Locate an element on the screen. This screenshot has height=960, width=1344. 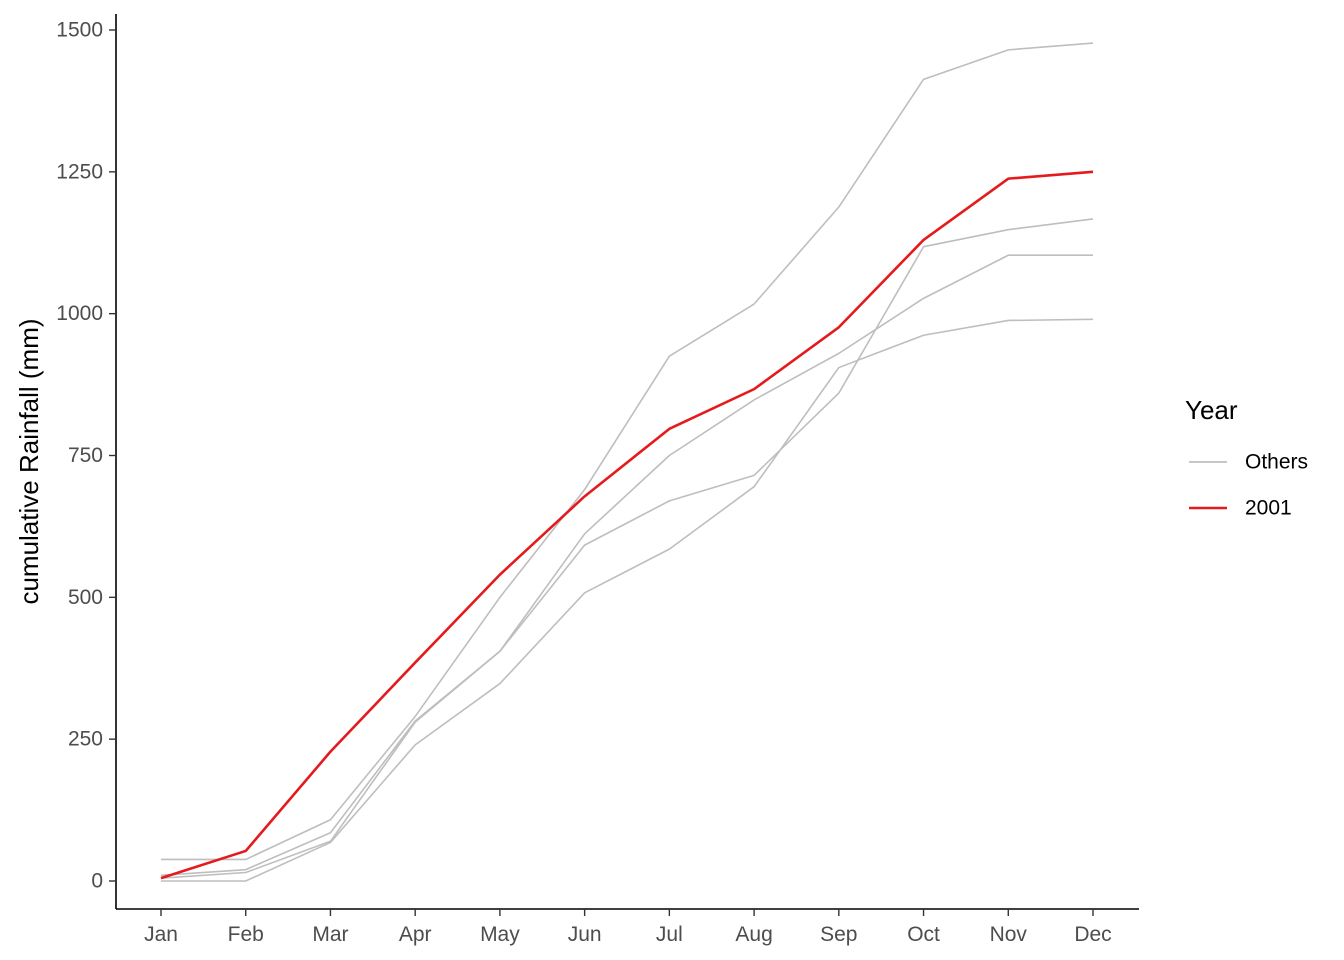
x-tick-label: Mar is located at coordinates (330, 934).